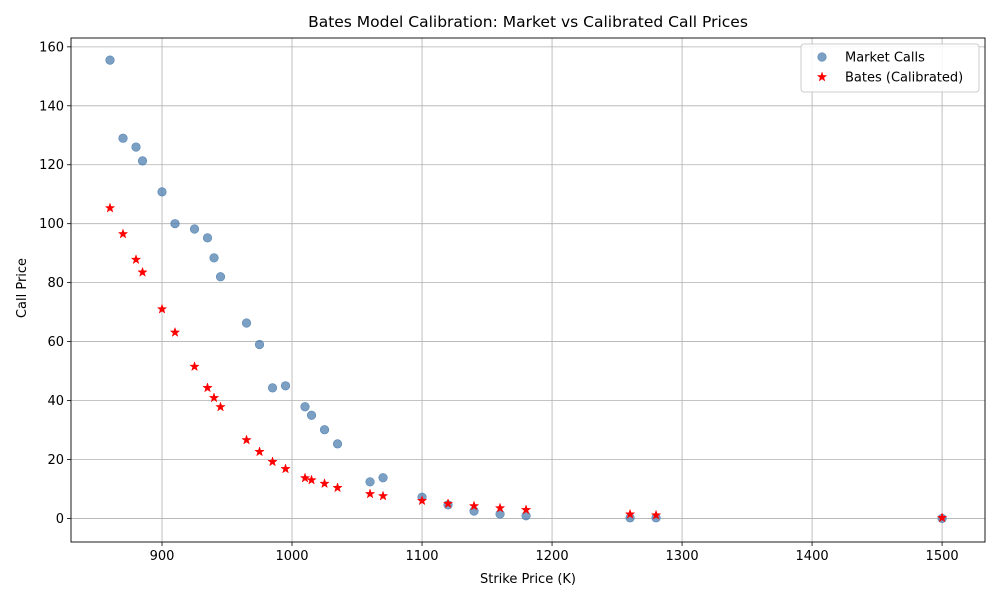 This screenshot has height=600, width=1000. Describe the element at coordinates (942, 556) in the screenshot. I see `x-tick-label: 1500` at that location.